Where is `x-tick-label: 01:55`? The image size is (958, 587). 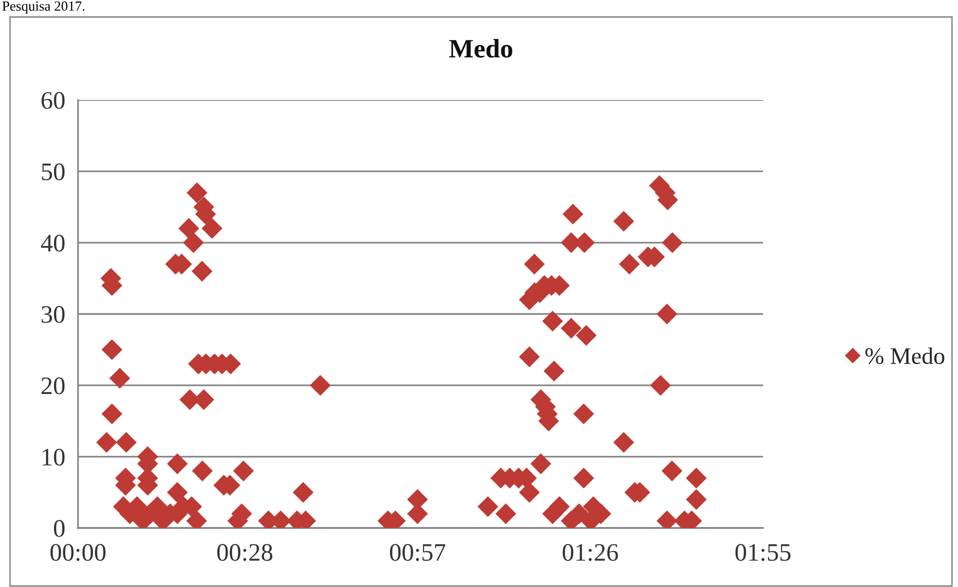 x-tick-label: 01:55 is located at coordinates (762, 552).